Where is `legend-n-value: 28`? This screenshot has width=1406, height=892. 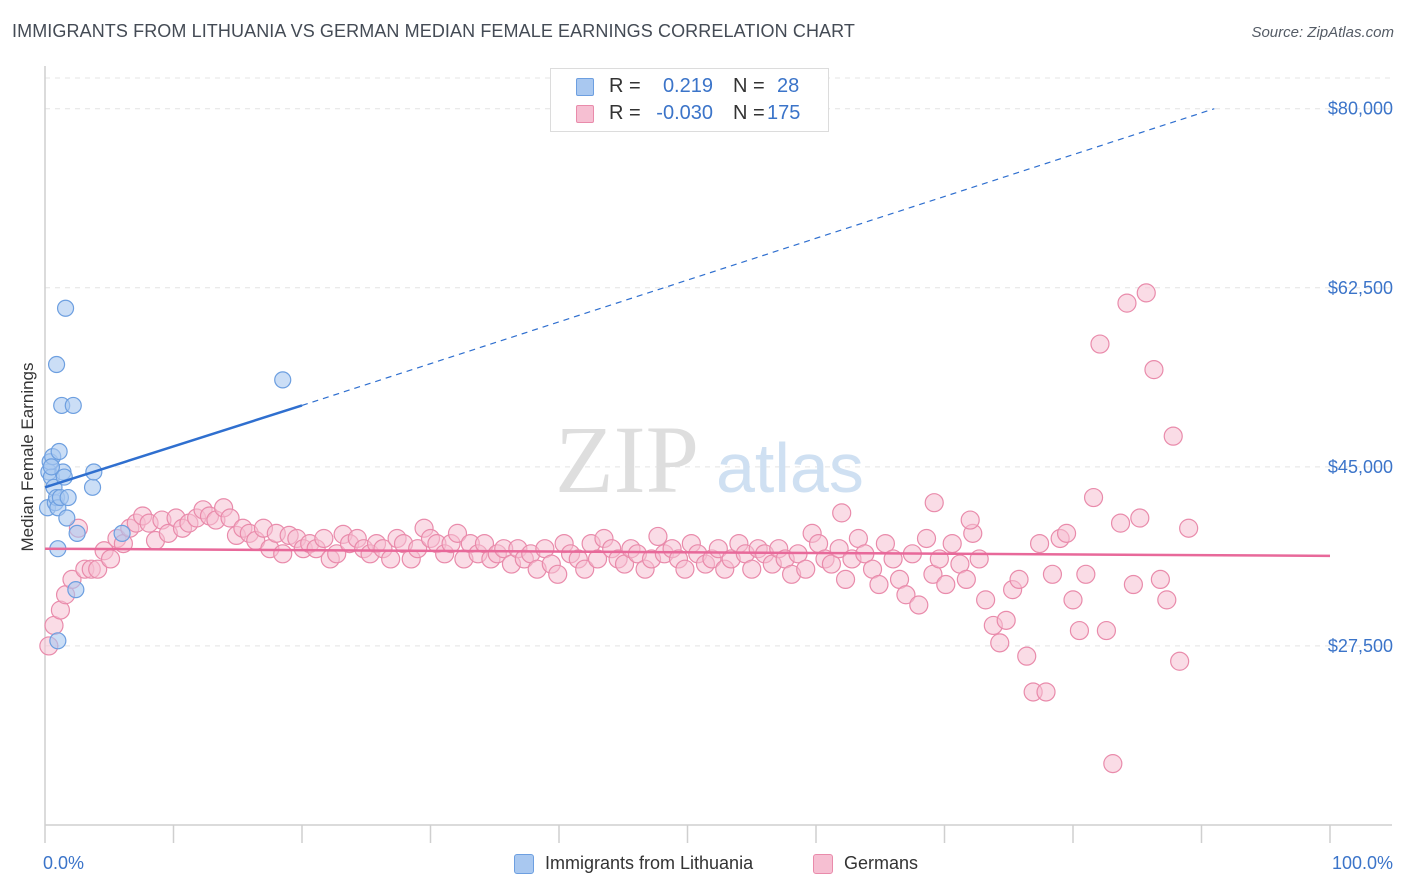
legend-n-value: 28 is located at coordinates (788, 86).